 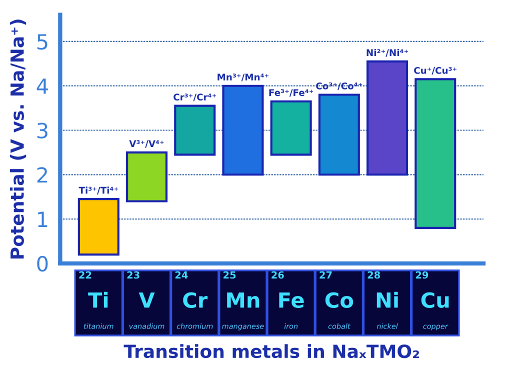 What do you see at coordinates (146, 300) in the screenshot?
I see `x-tick-label: V` at bounding box center [146, 300].